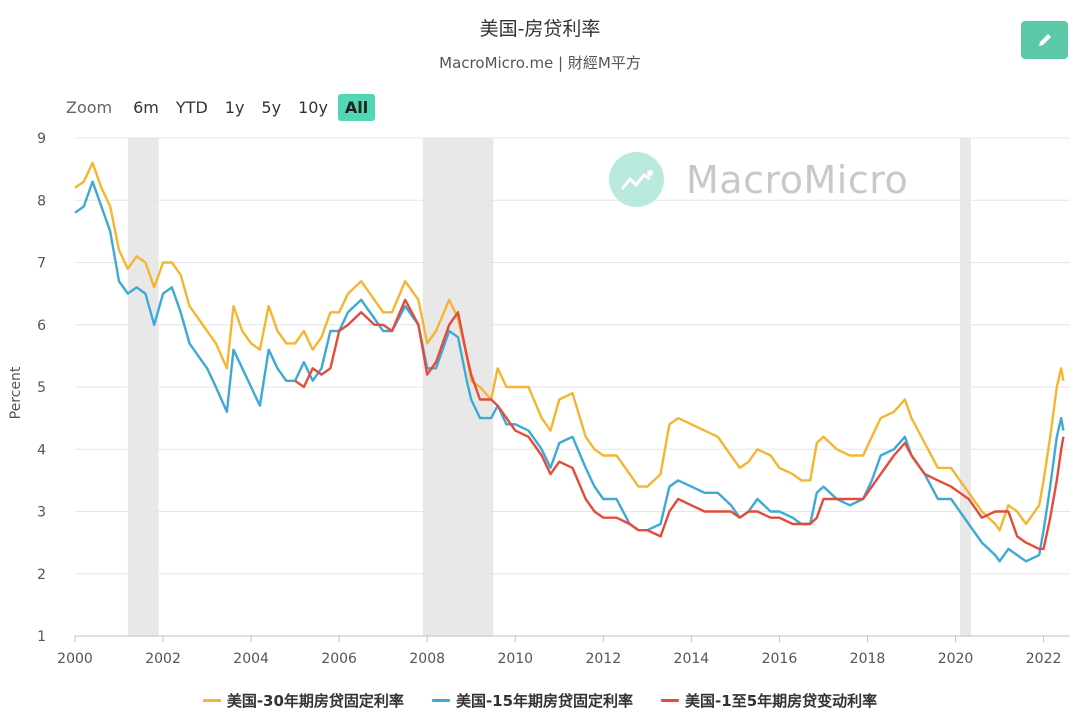 Image resolution: width=1080 pixels, height=718 pixels. What do you see at coordinates (868, 659) in the screenshot?
I see `x-tick-label: 2018` at bounding box center [868, 659].